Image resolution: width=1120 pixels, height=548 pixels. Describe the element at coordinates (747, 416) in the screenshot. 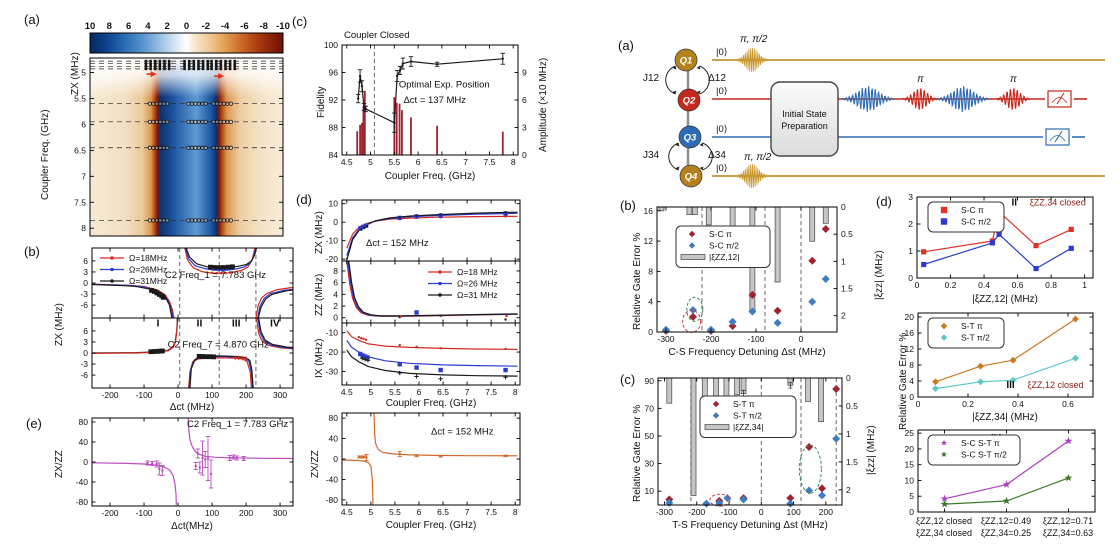

I see `legend-label: S-T π/2` at that location.